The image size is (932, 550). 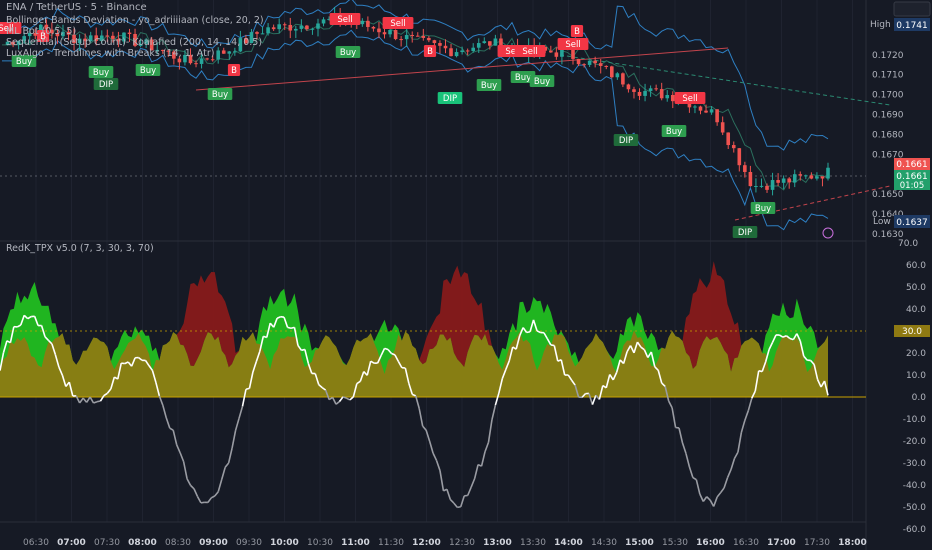 I want to click on buy-tag-text: Buy, so click(x=348, y=53).